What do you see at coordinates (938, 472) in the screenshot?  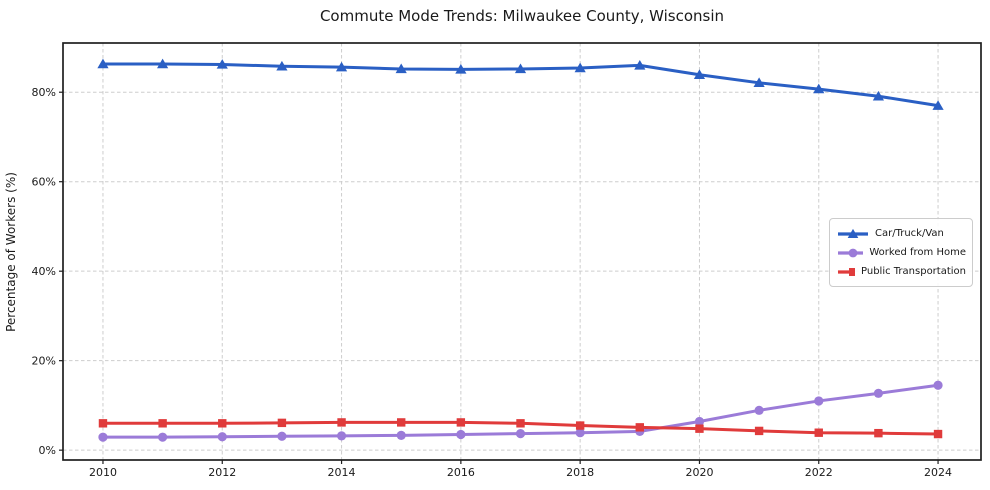 I see `x-tick-label: 2024` at bounding box center [938, 472].